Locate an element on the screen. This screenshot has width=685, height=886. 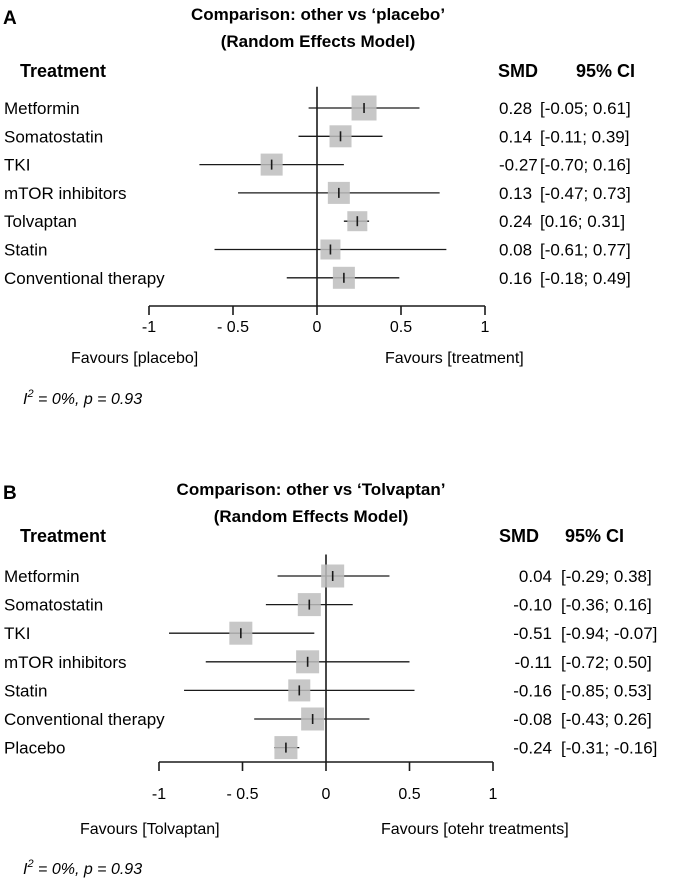
panel-a-ci-value: [-0.70; 0.16] is located at coordinates (585, 165).